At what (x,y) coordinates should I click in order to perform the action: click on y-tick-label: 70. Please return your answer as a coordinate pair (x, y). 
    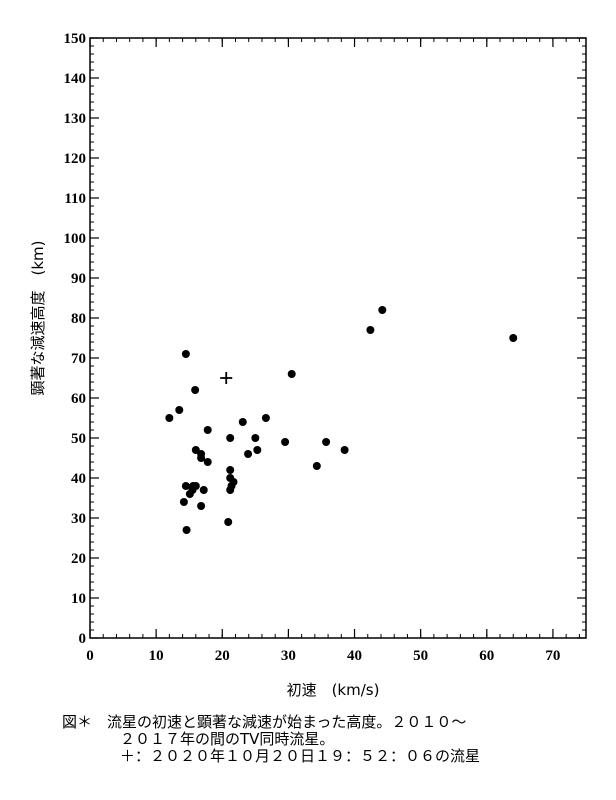
    Looking at the image, I should click on (78, 359).